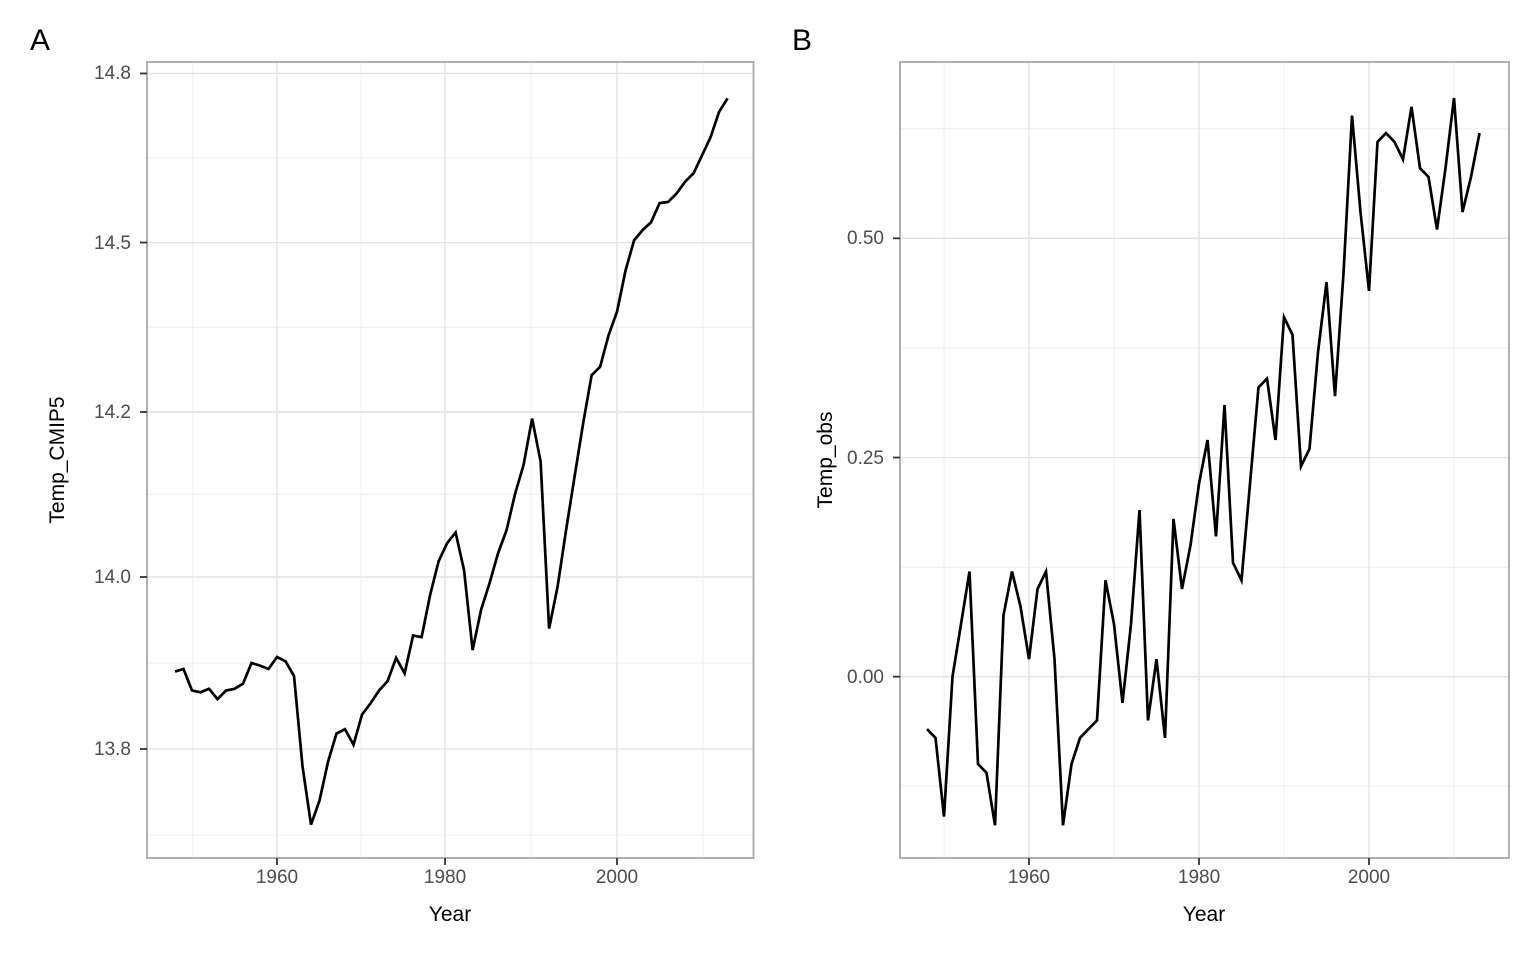  I want to click on y-tick-label: 14.0, so click(112, 577).